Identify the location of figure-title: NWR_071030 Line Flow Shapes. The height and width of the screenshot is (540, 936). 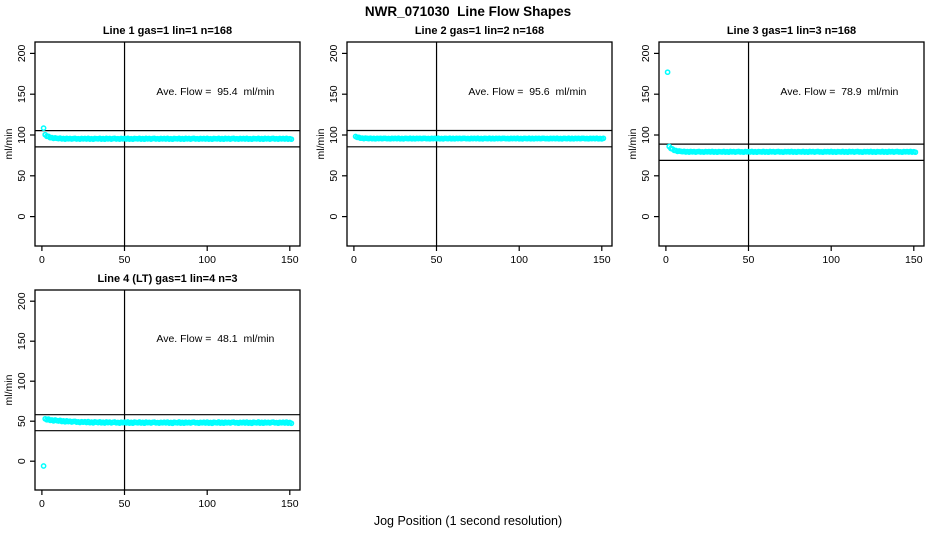
(468, 11).